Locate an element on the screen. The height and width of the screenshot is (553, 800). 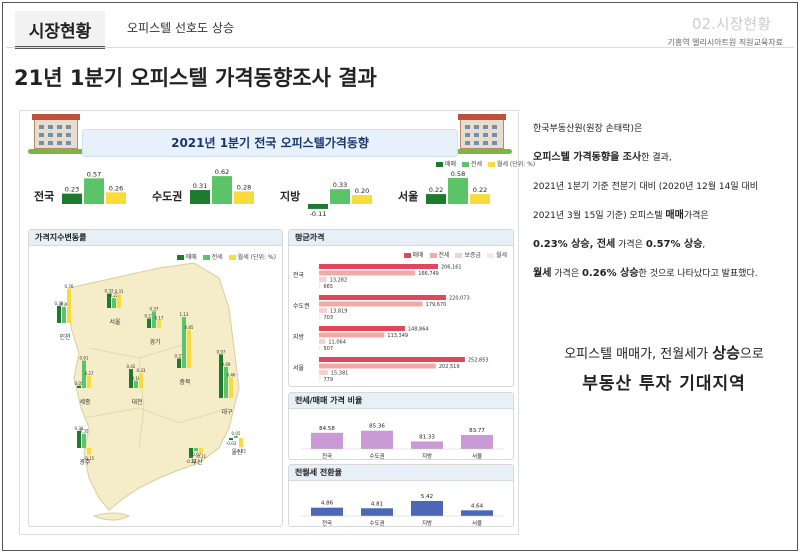
index-legend-sale: 매매 is located at coordinates (191, 257).